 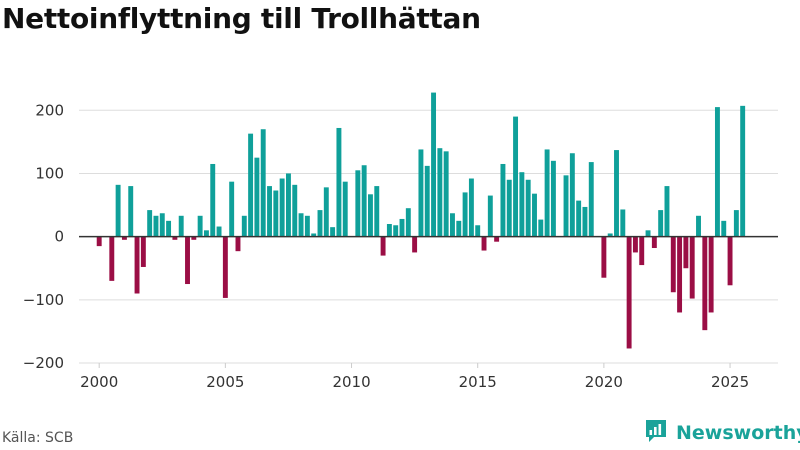 I want to click on x-tick-label: 2025, so click(x=730, y=382).